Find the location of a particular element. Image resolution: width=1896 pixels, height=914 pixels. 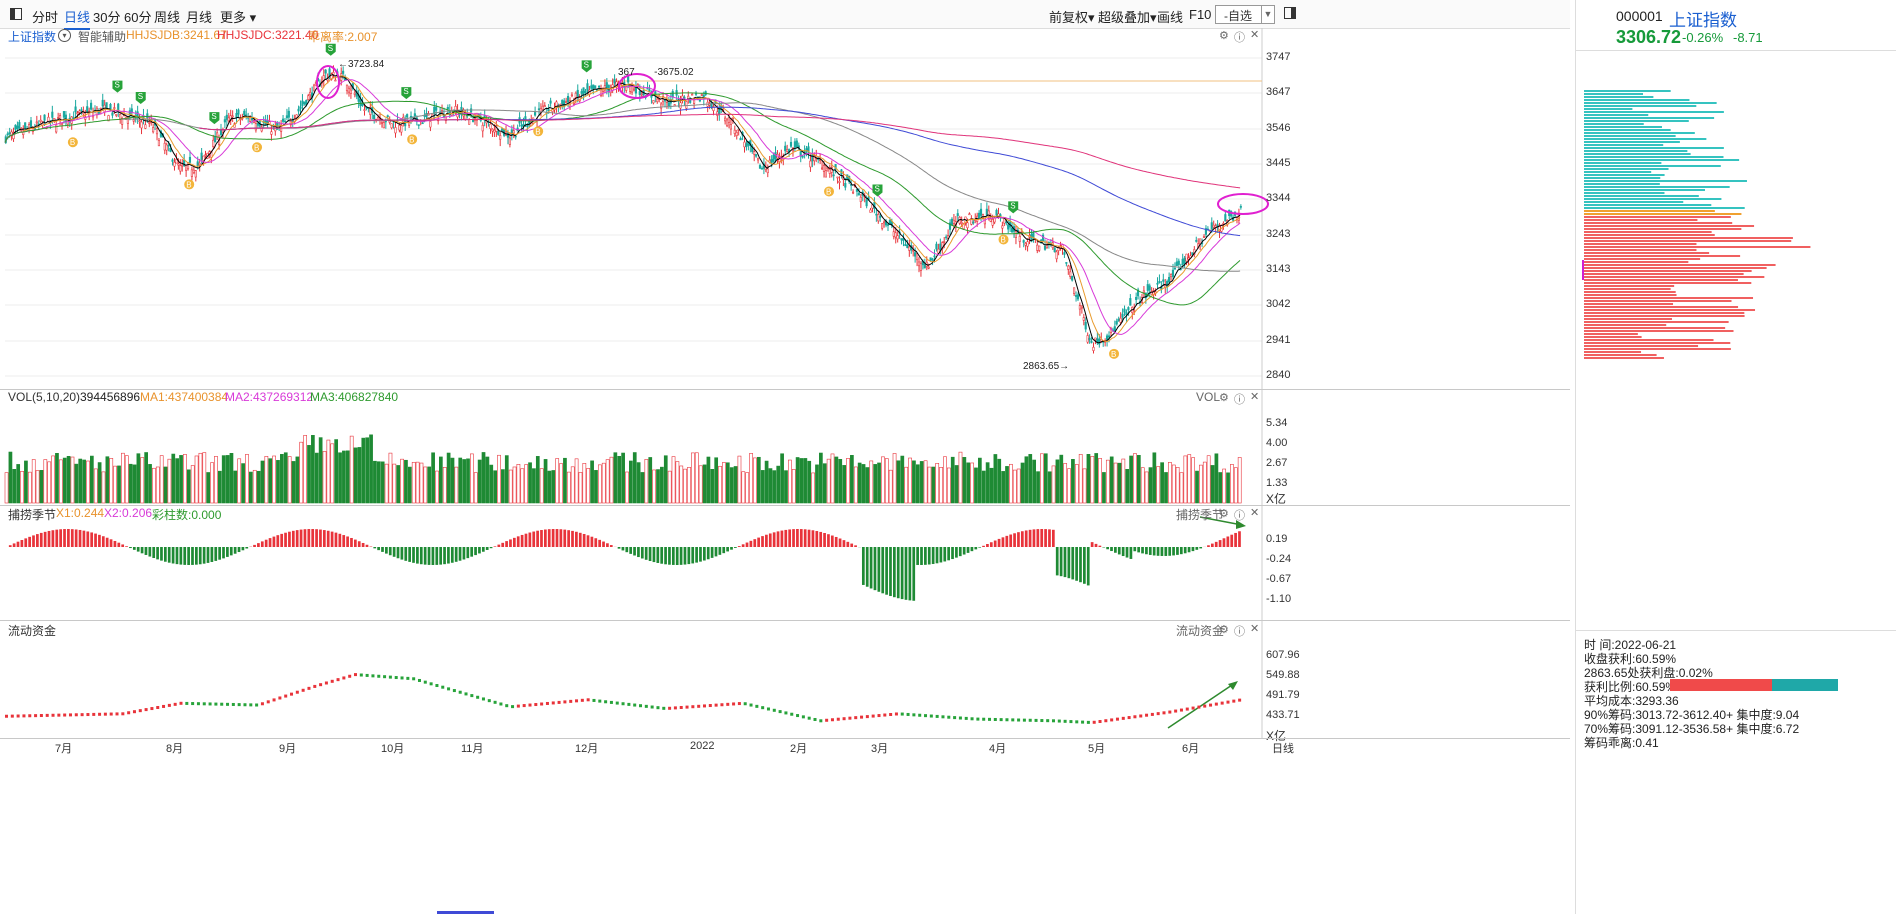

tab-daily: 日线 is located at coordinates (77, 18).